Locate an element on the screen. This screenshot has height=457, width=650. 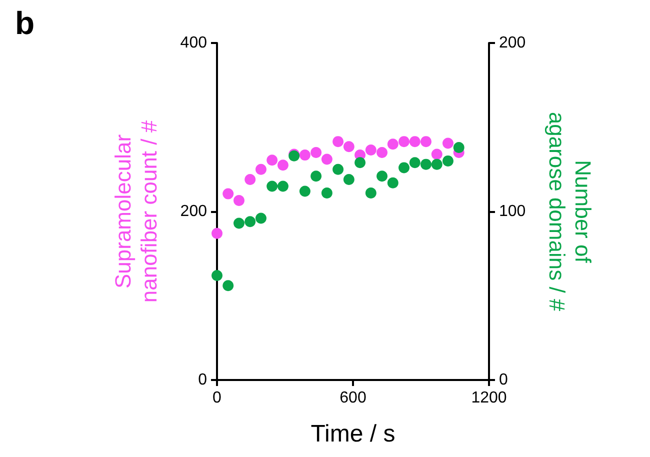
chart-title: b is located at coordinates (25, 23).